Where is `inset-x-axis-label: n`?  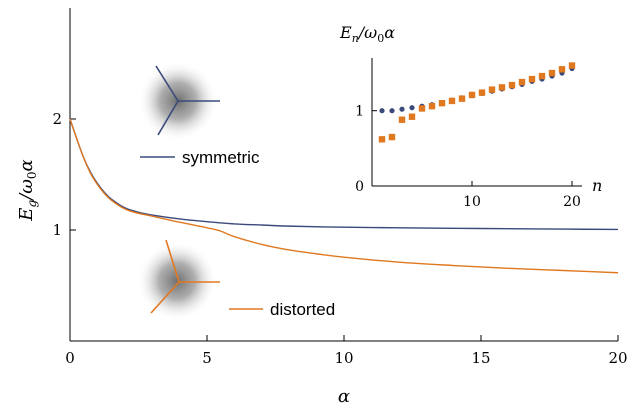
inset-x-axis-label: n is located at coordinates (597, 185).